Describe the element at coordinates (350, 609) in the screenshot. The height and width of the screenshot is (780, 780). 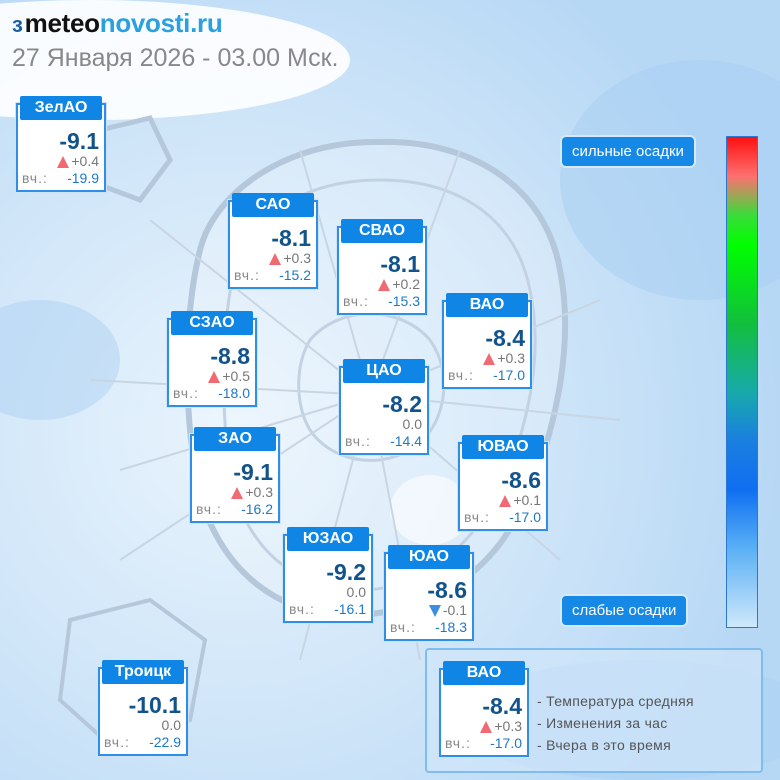
I see `yesterday-value: -16.1` at that location.